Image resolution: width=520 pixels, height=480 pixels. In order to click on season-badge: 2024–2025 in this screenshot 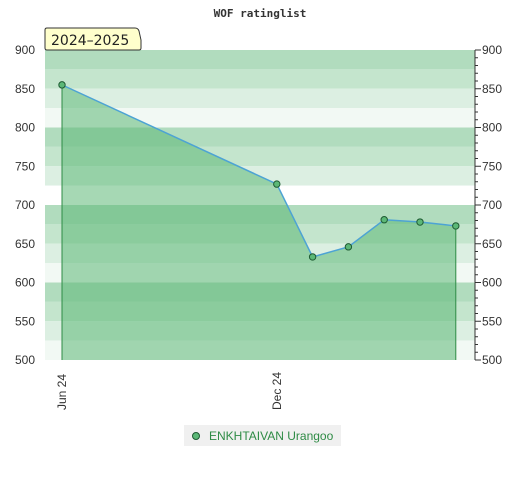, I will do `click(93, 39)`.